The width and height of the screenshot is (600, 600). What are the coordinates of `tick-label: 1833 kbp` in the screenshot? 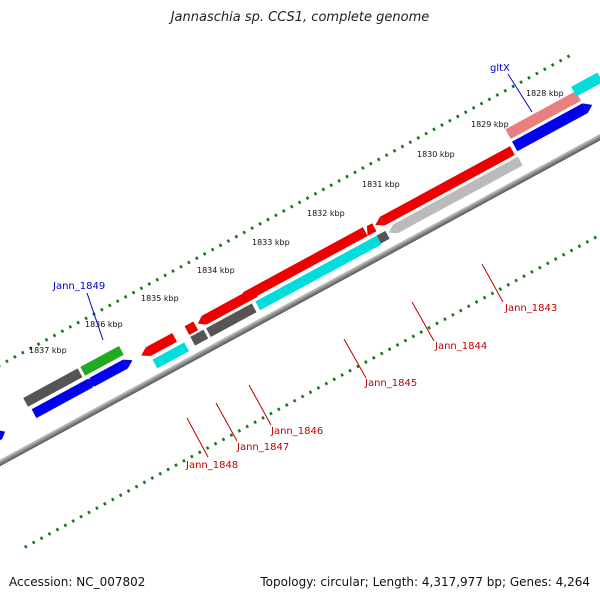 It's located at (271, 242).